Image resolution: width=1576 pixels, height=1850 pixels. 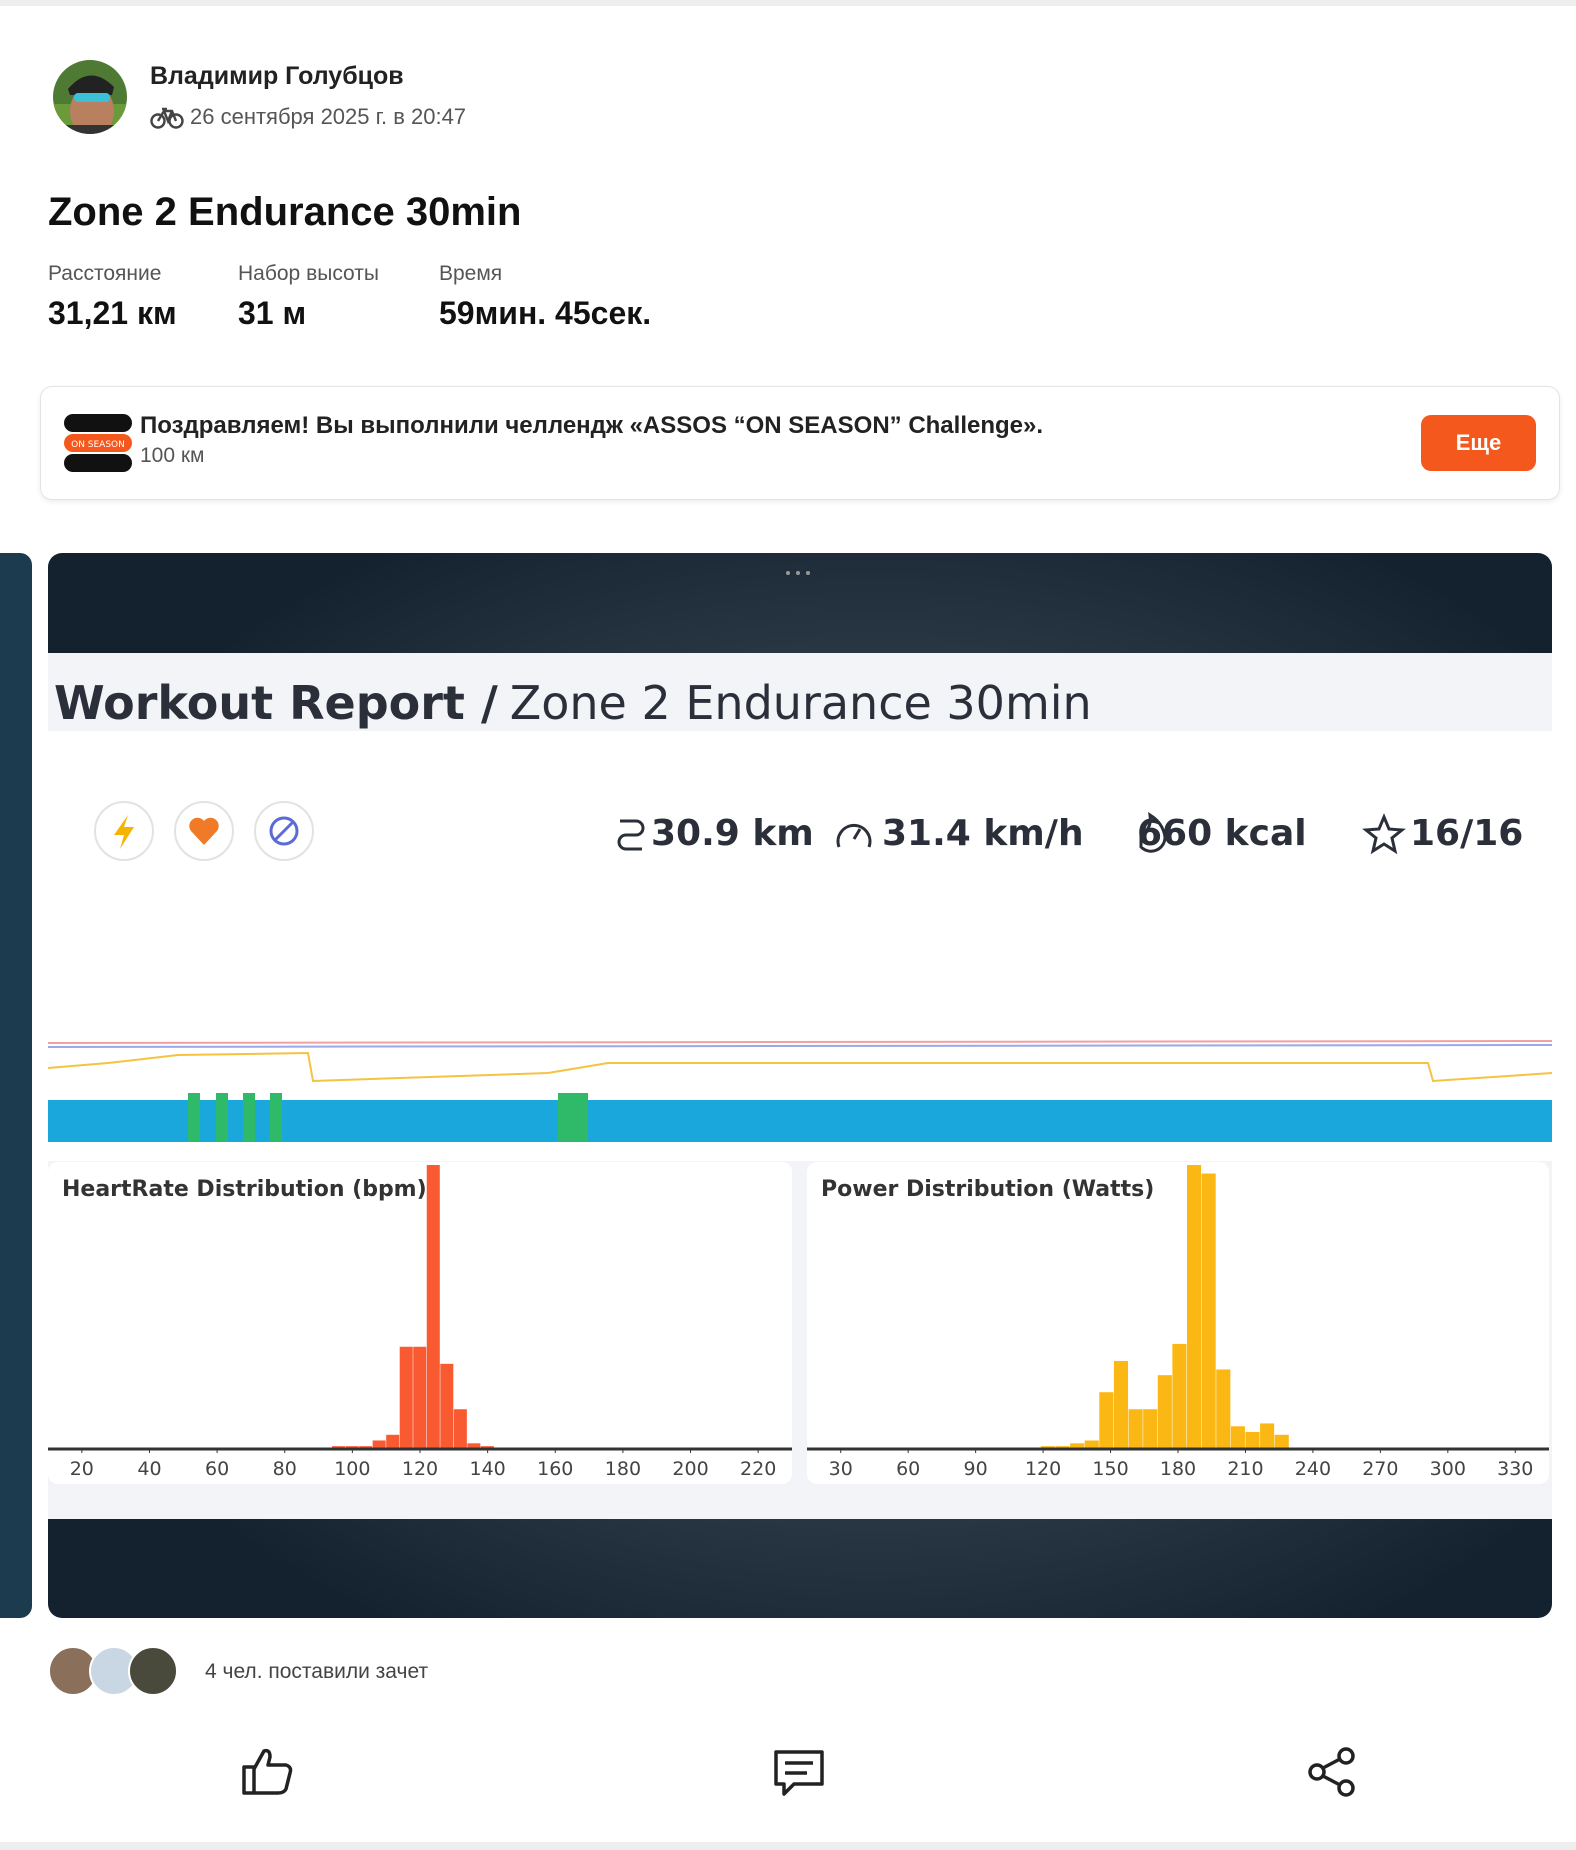 What do you see at coordinates (800, 1091) in the screenshot?
I see `timeline-chart` at bounding box center [800, 1091].